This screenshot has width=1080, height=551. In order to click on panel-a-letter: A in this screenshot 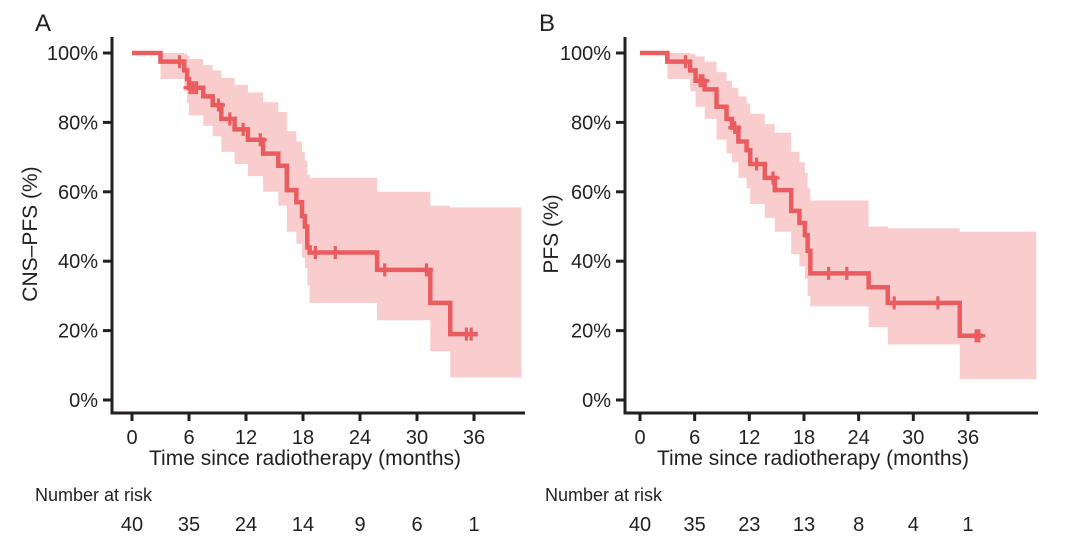, I will do `click(43, 23)`.